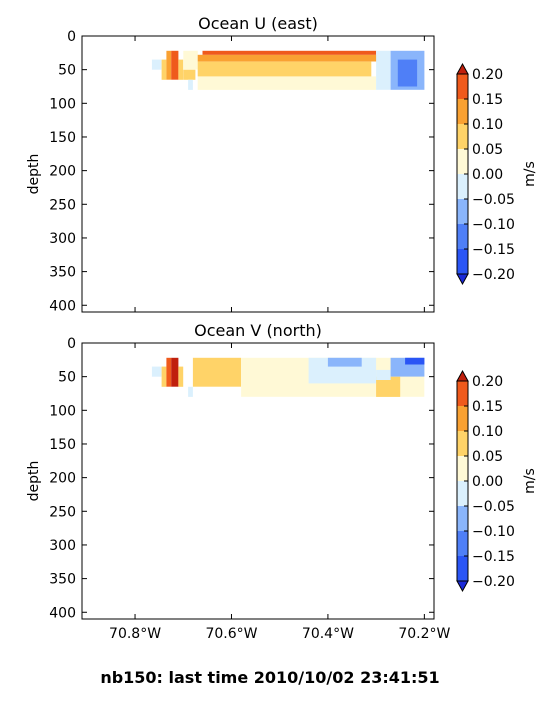 The image size is (540, 720). Describe the element at coordinates (34, 481) in the screenshot. I see `panel-v-ylabel: depth` at that location.